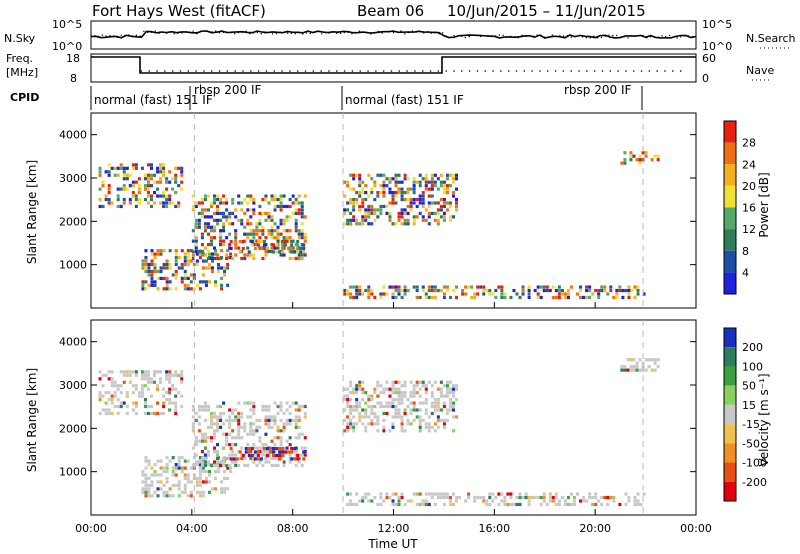 Image resolution: width=800 pixels, height=554 pixels. I want to click on colorbar-tick-label: 20, so click(749, 186).